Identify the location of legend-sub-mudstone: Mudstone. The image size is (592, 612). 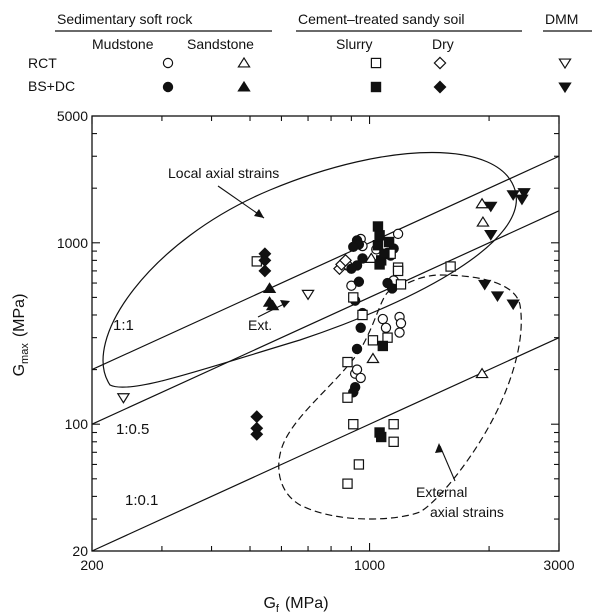
(123, 44).